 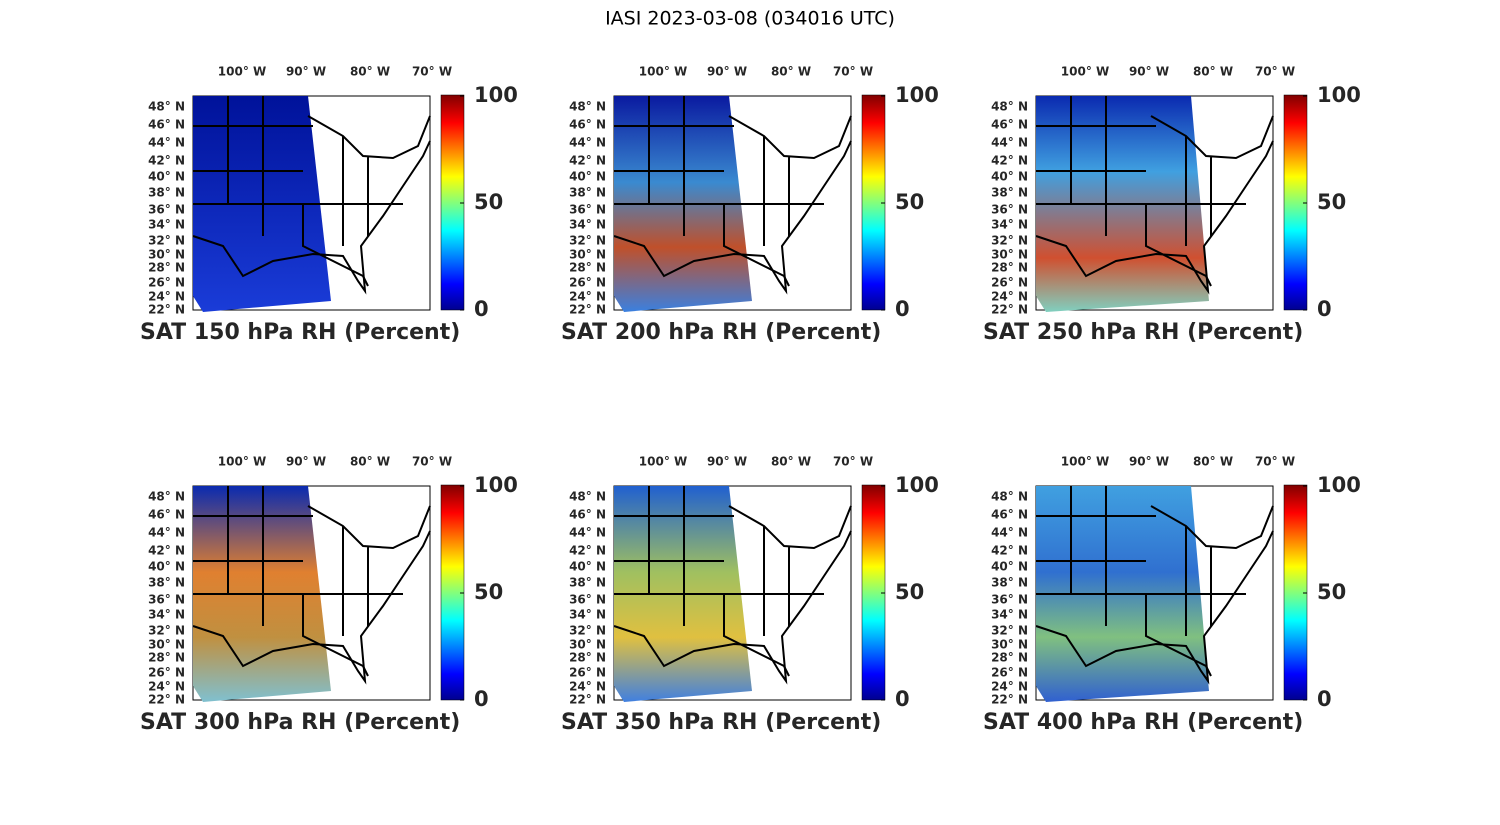 I want to click on panel-title: SAT 200 hPa RH (Percent), so click(x=721, y=332).